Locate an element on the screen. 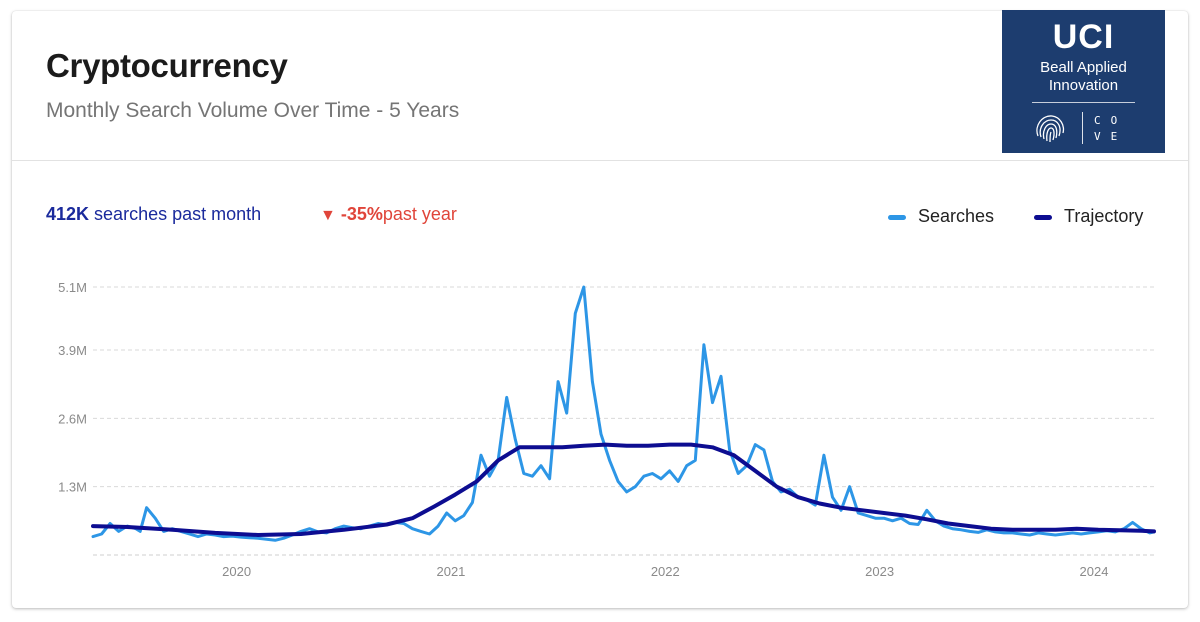  cove-letter: C is located at coordinates (1102, 120).